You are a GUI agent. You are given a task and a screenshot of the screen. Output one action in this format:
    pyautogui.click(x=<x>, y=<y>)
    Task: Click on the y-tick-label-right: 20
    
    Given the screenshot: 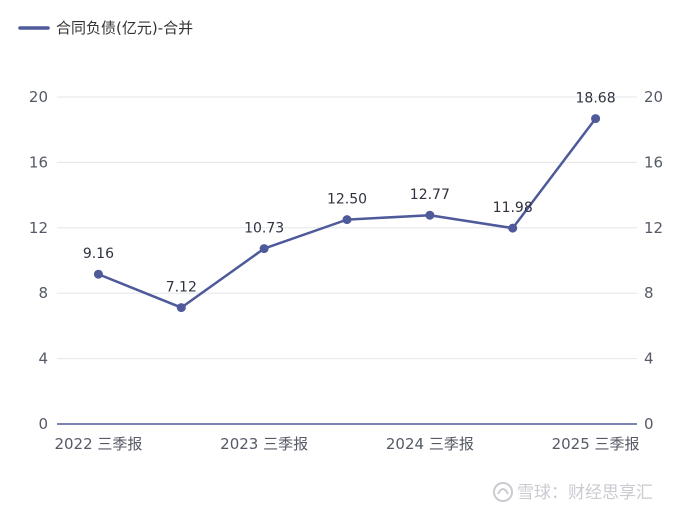 What is the action you would take?
    pyautogui.click(x=653, y=97)
    